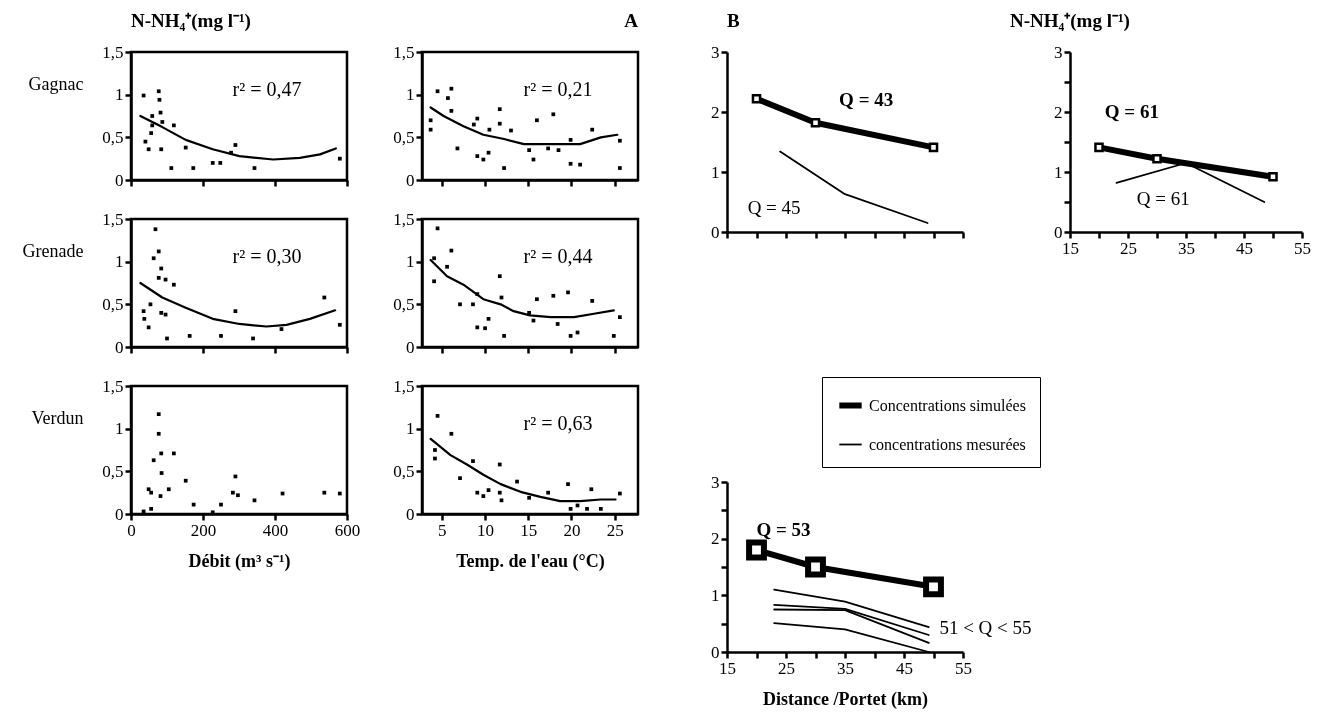 The image size is (1338, 718). What do you see at coordinates (56, 83) in the screenshot?
I see `y-axis-title: Gagnac` at bounding box center [56, 83].